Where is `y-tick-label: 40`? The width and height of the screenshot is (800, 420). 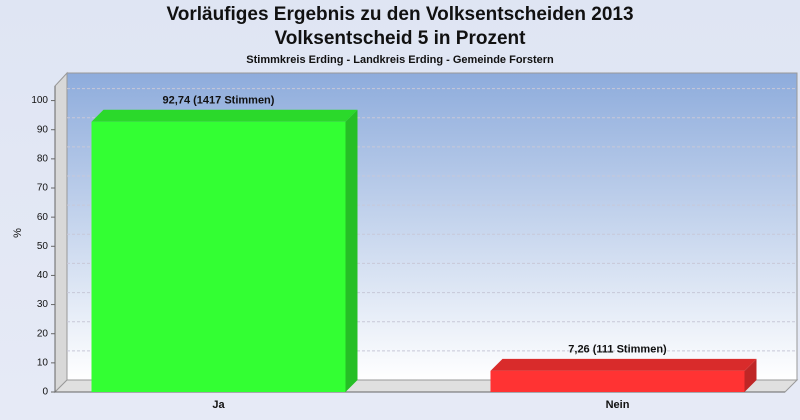
y-tick-label: 40 is located at coordinates (43, 275).